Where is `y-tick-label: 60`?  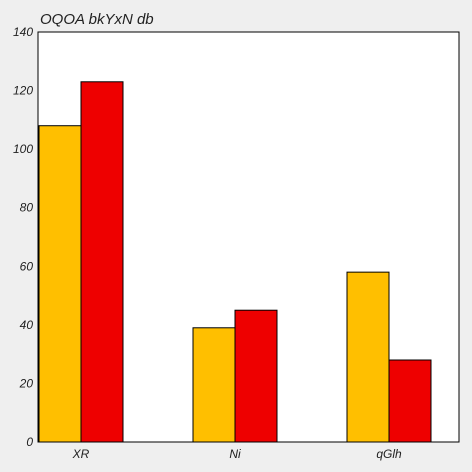 y-tick-label: 60 is located at coordinates (27, 266).